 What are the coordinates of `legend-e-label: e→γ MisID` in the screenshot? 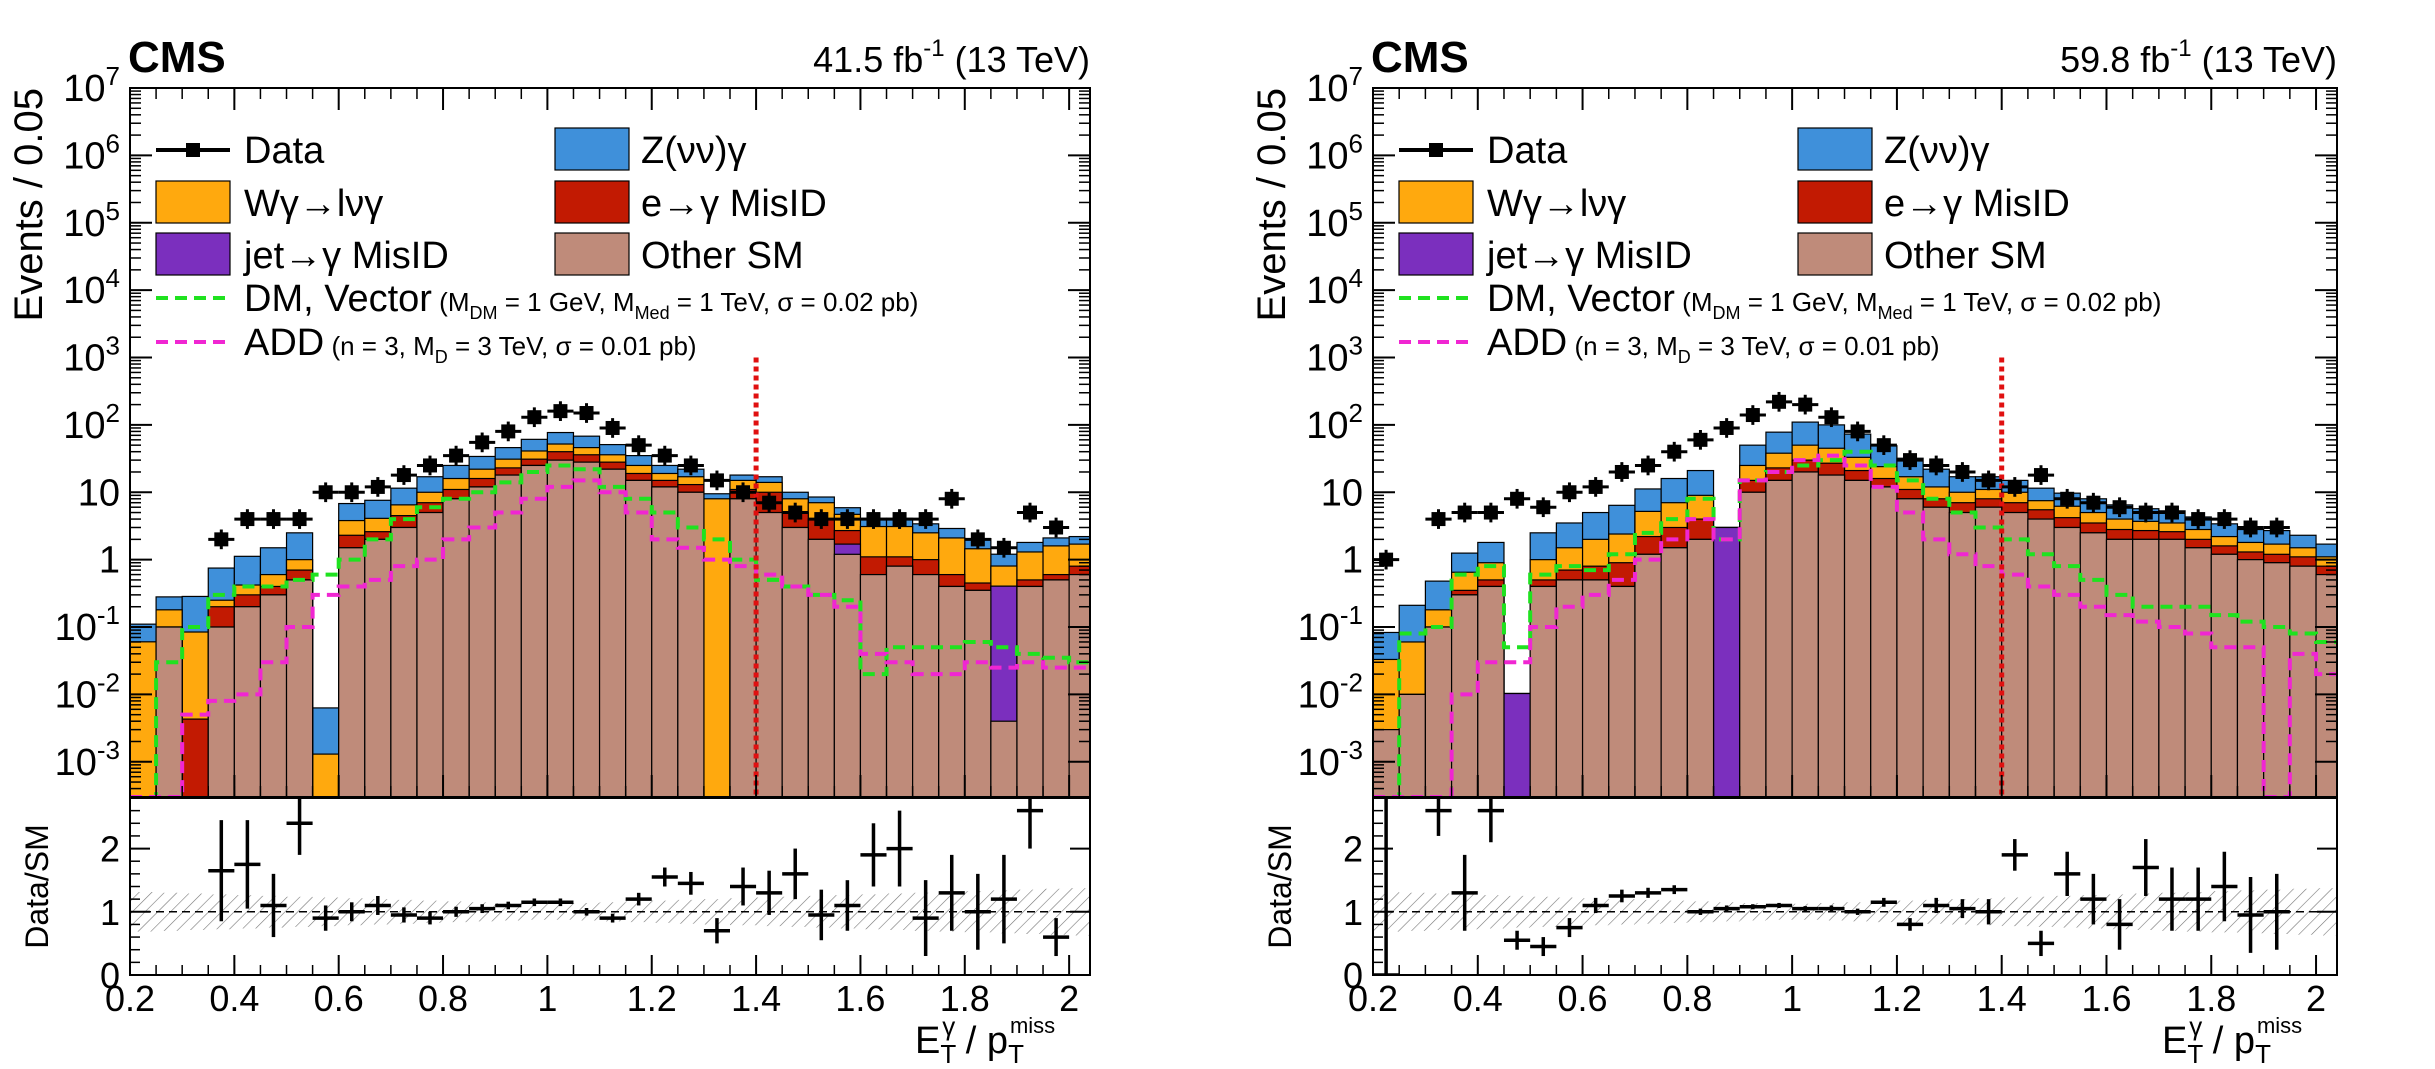 It's located at (734, 204).